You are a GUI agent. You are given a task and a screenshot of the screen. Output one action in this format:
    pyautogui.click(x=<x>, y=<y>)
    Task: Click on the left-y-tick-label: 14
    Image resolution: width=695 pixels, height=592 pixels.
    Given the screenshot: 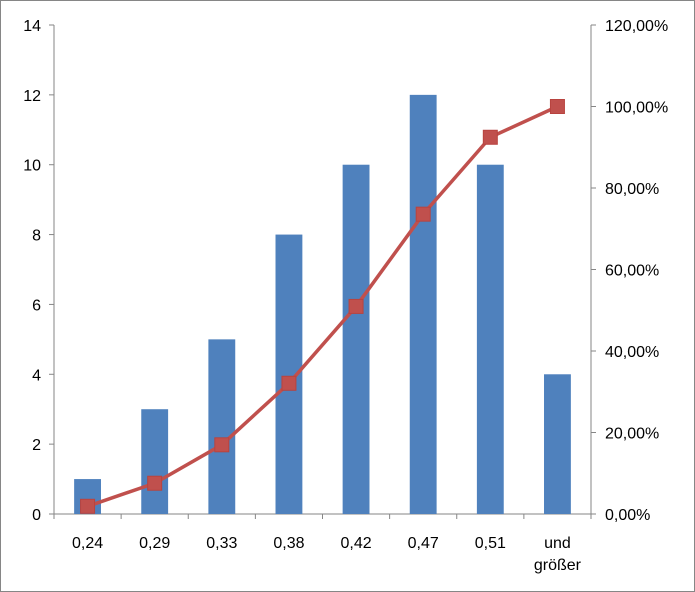 What is the action you would take?
    pyautogui.click(x=32, y=26)
    